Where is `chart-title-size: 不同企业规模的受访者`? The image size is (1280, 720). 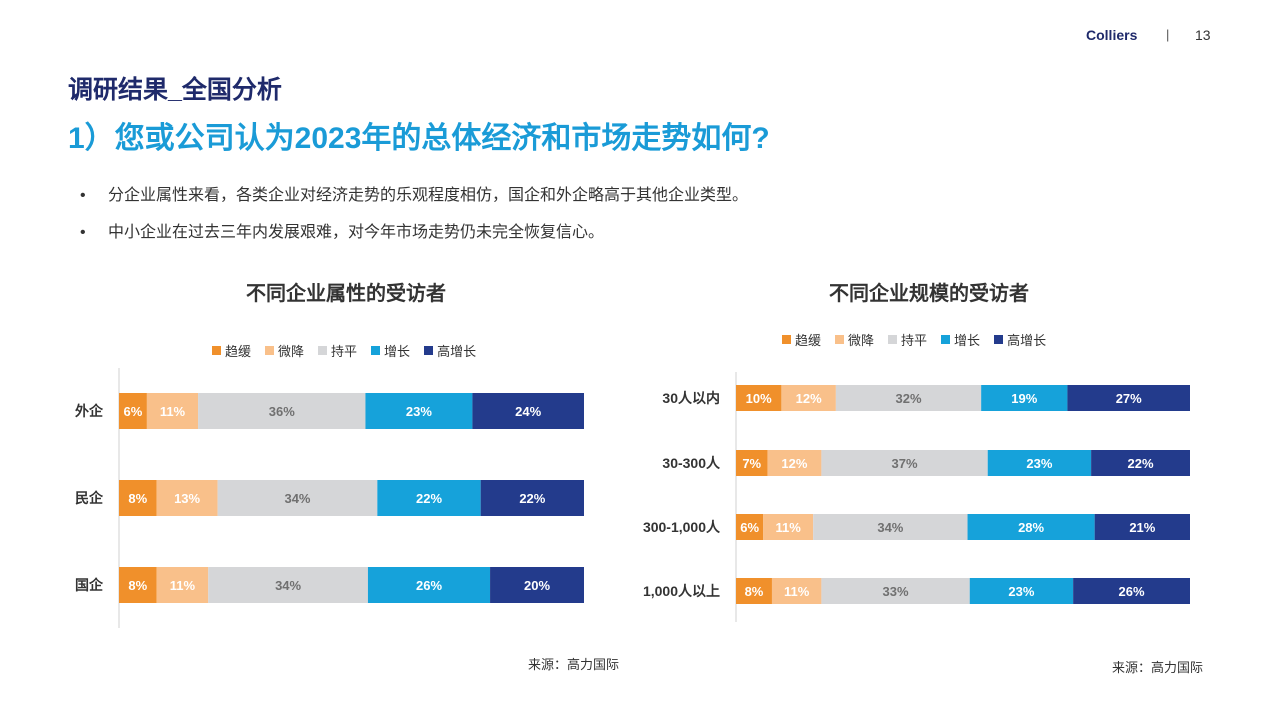
chart-title-size: 不同企业规模的受访者 is located at coordinates (929, 294).